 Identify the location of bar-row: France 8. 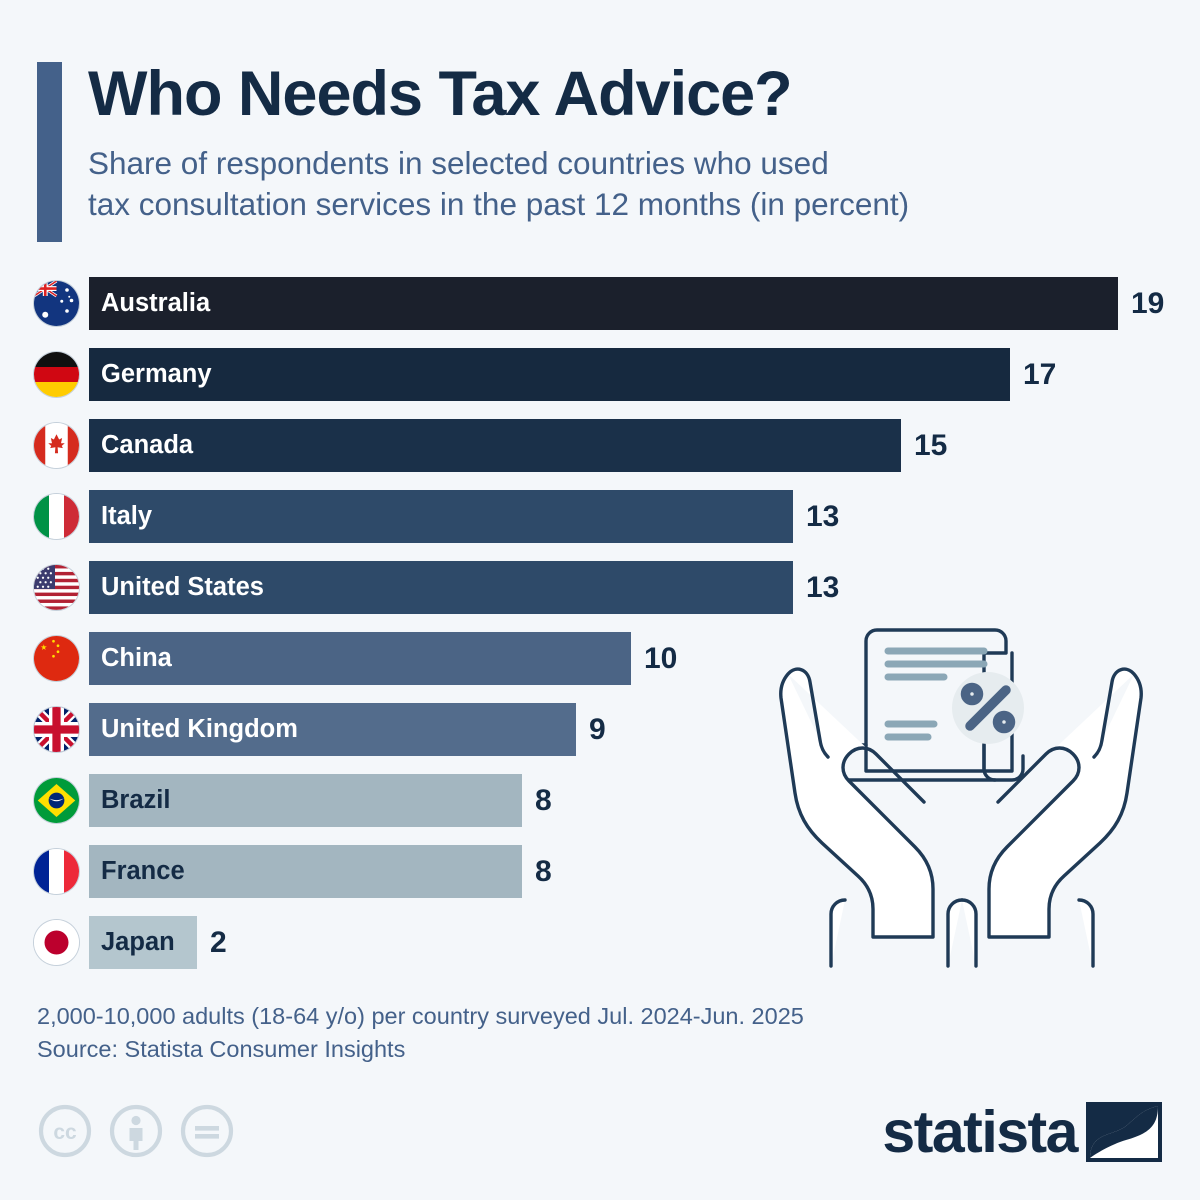
(600, 875).